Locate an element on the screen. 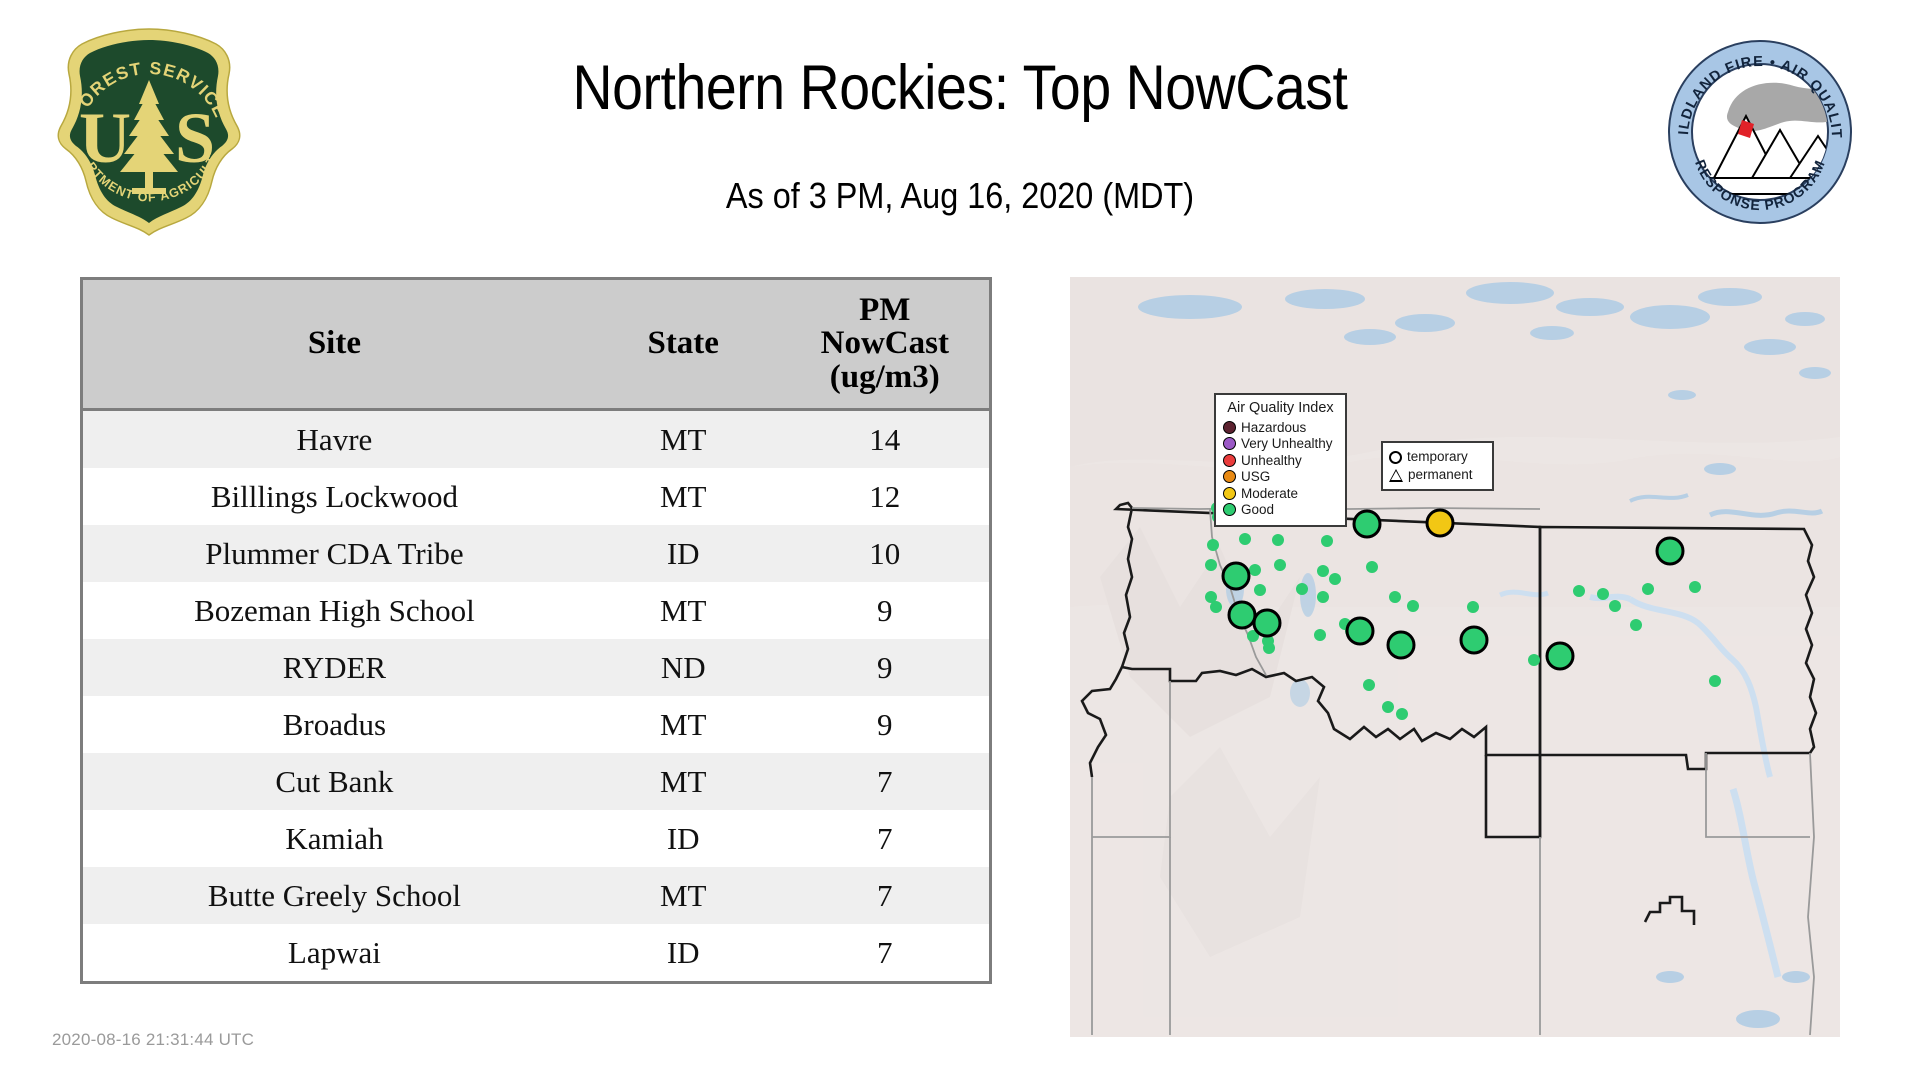  map-top-site-markers is located at coordinates (1453, 589).